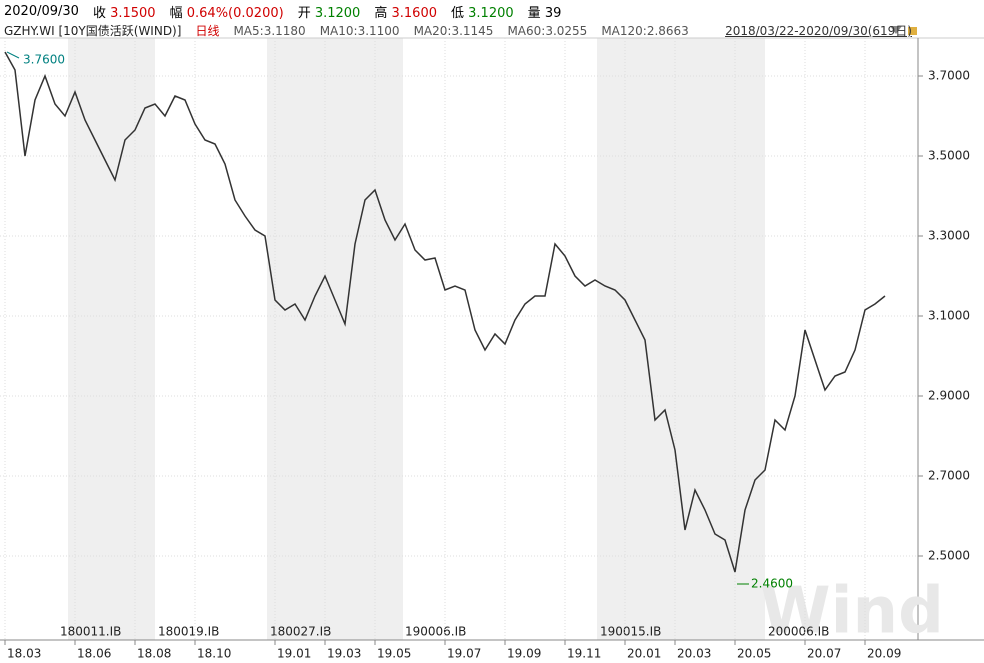  What do you see at coordinates (547, 30) in the screenshot?
I see `indicator: MA60:3.0255` at bounding box center [547, 30].